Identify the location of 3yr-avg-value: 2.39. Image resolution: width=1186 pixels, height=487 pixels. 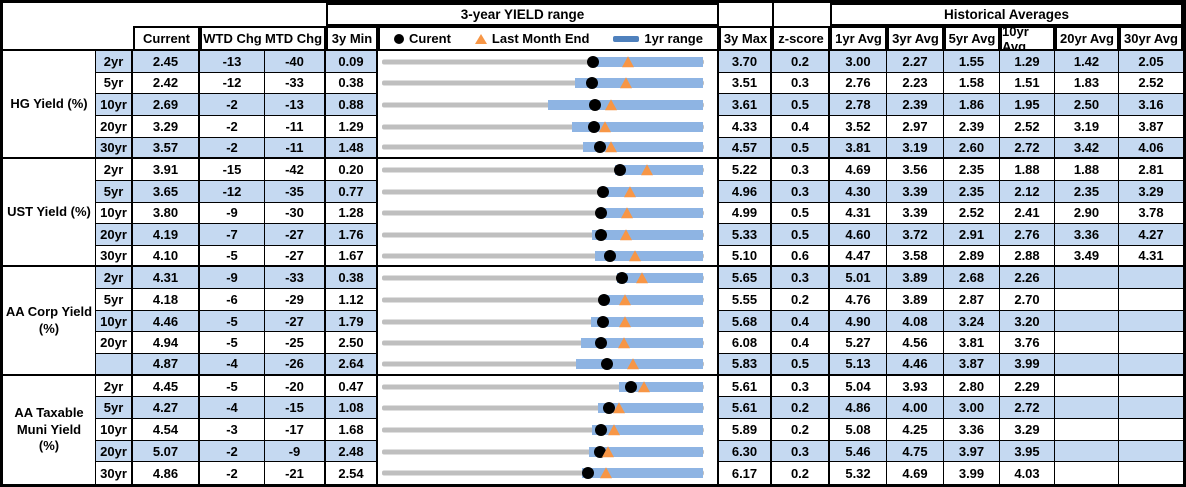
(915, 105).